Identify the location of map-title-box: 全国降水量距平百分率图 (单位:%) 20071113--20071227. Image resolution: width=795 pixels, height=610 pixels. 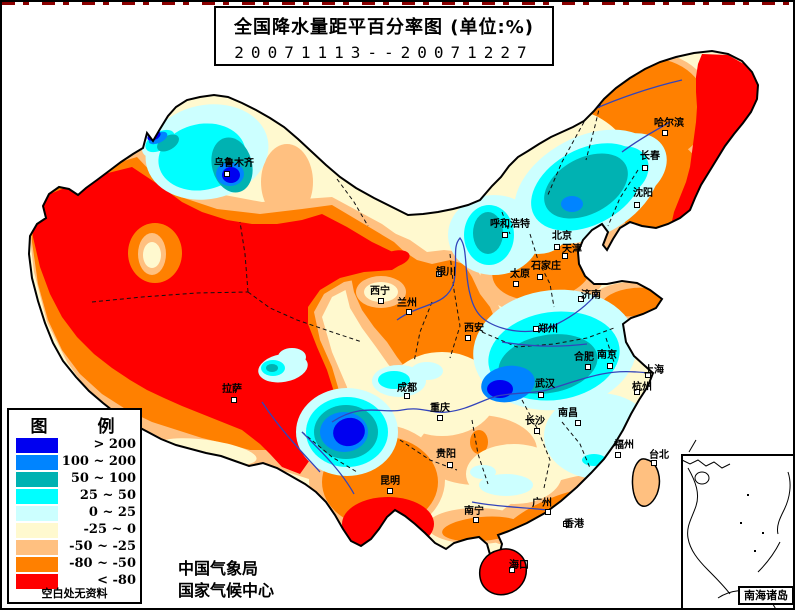
(384, 36).